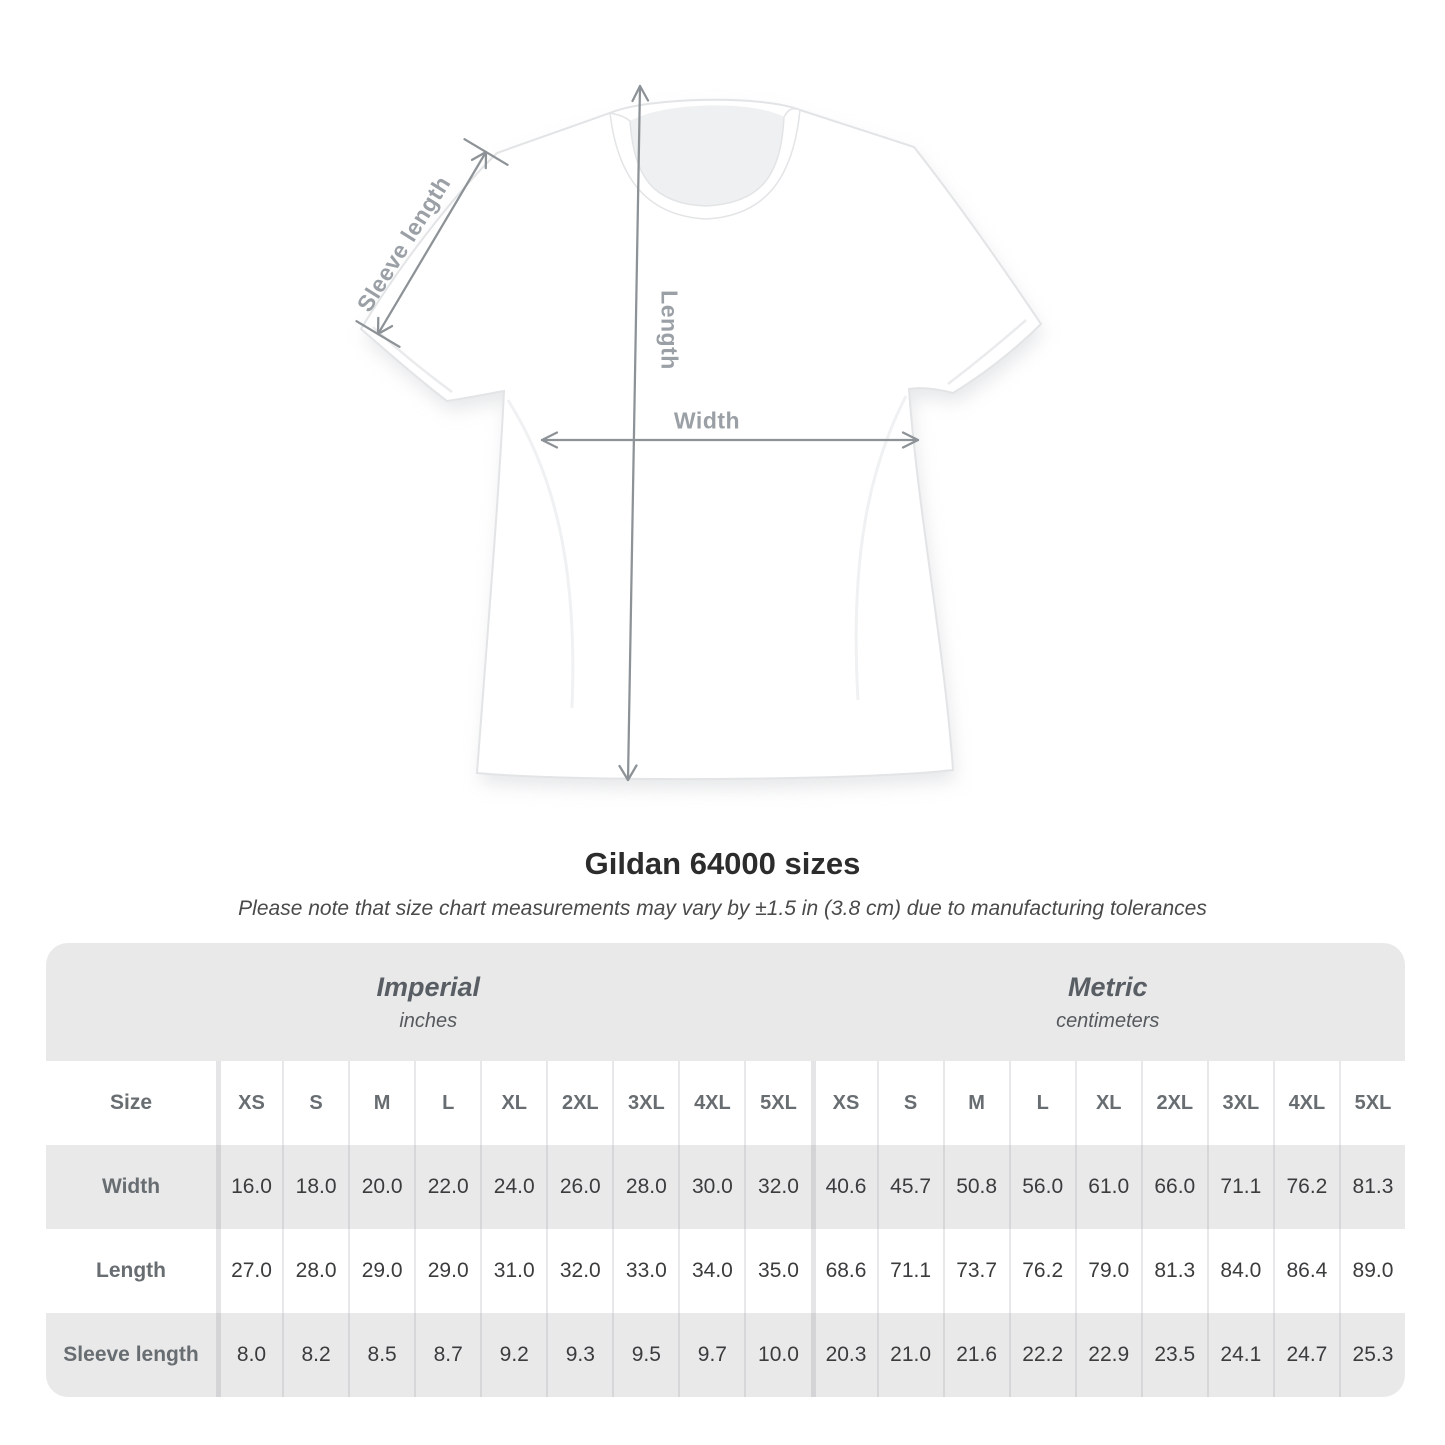 The height and width of the screenshot is (1445, 1445). Describe the element at coordinates (669, 330) in the screenshot. I see `length-label: Length` at that location.